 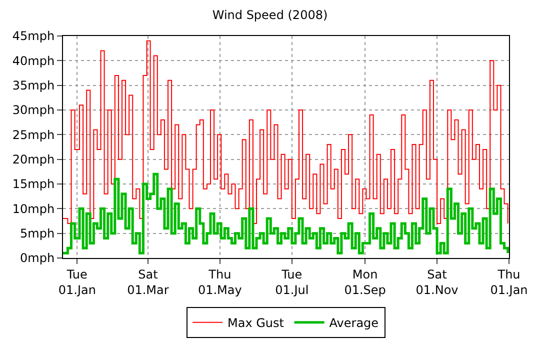 I want to click on y-tick-label: 45mph, so click(x=33, y=36).